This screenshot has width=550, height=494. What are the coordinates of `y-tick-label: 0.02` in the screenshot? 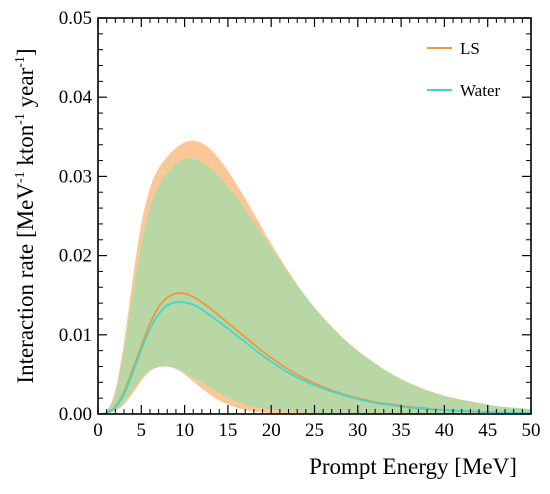 It's located at (75, 256).